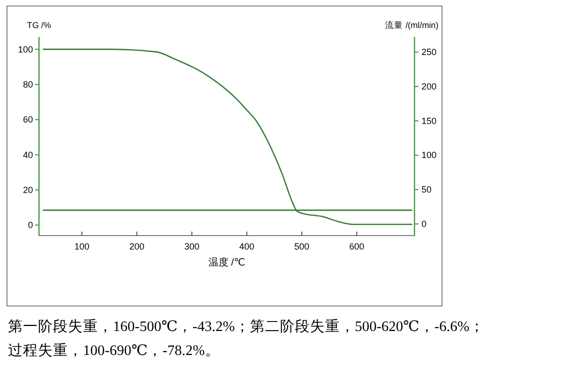  I want to click on y-tick-label: 100, so click(25, 49).